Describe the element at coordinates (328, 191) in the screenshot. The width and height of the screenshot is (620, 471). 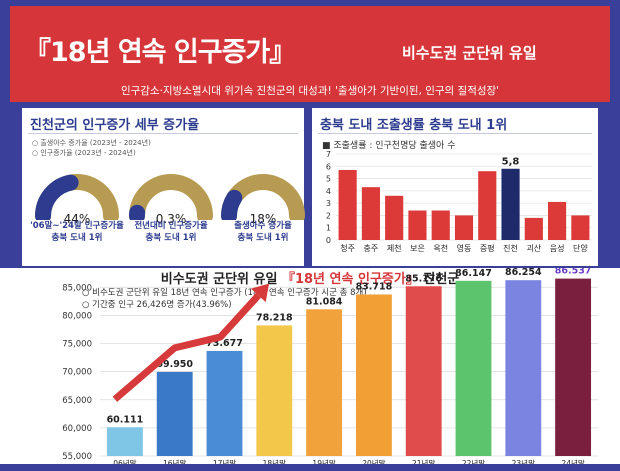
I see `y-tick-label: 4` at that location.